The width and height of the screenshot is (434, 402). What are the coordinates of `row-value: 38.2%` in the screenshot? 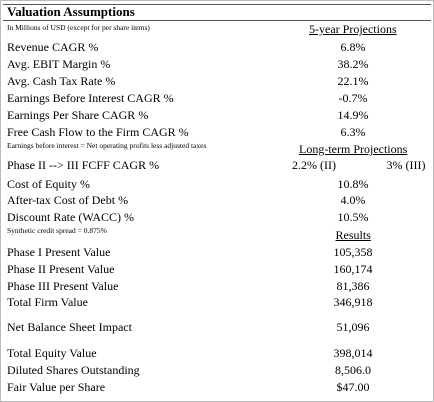 It's located at (353, 64).